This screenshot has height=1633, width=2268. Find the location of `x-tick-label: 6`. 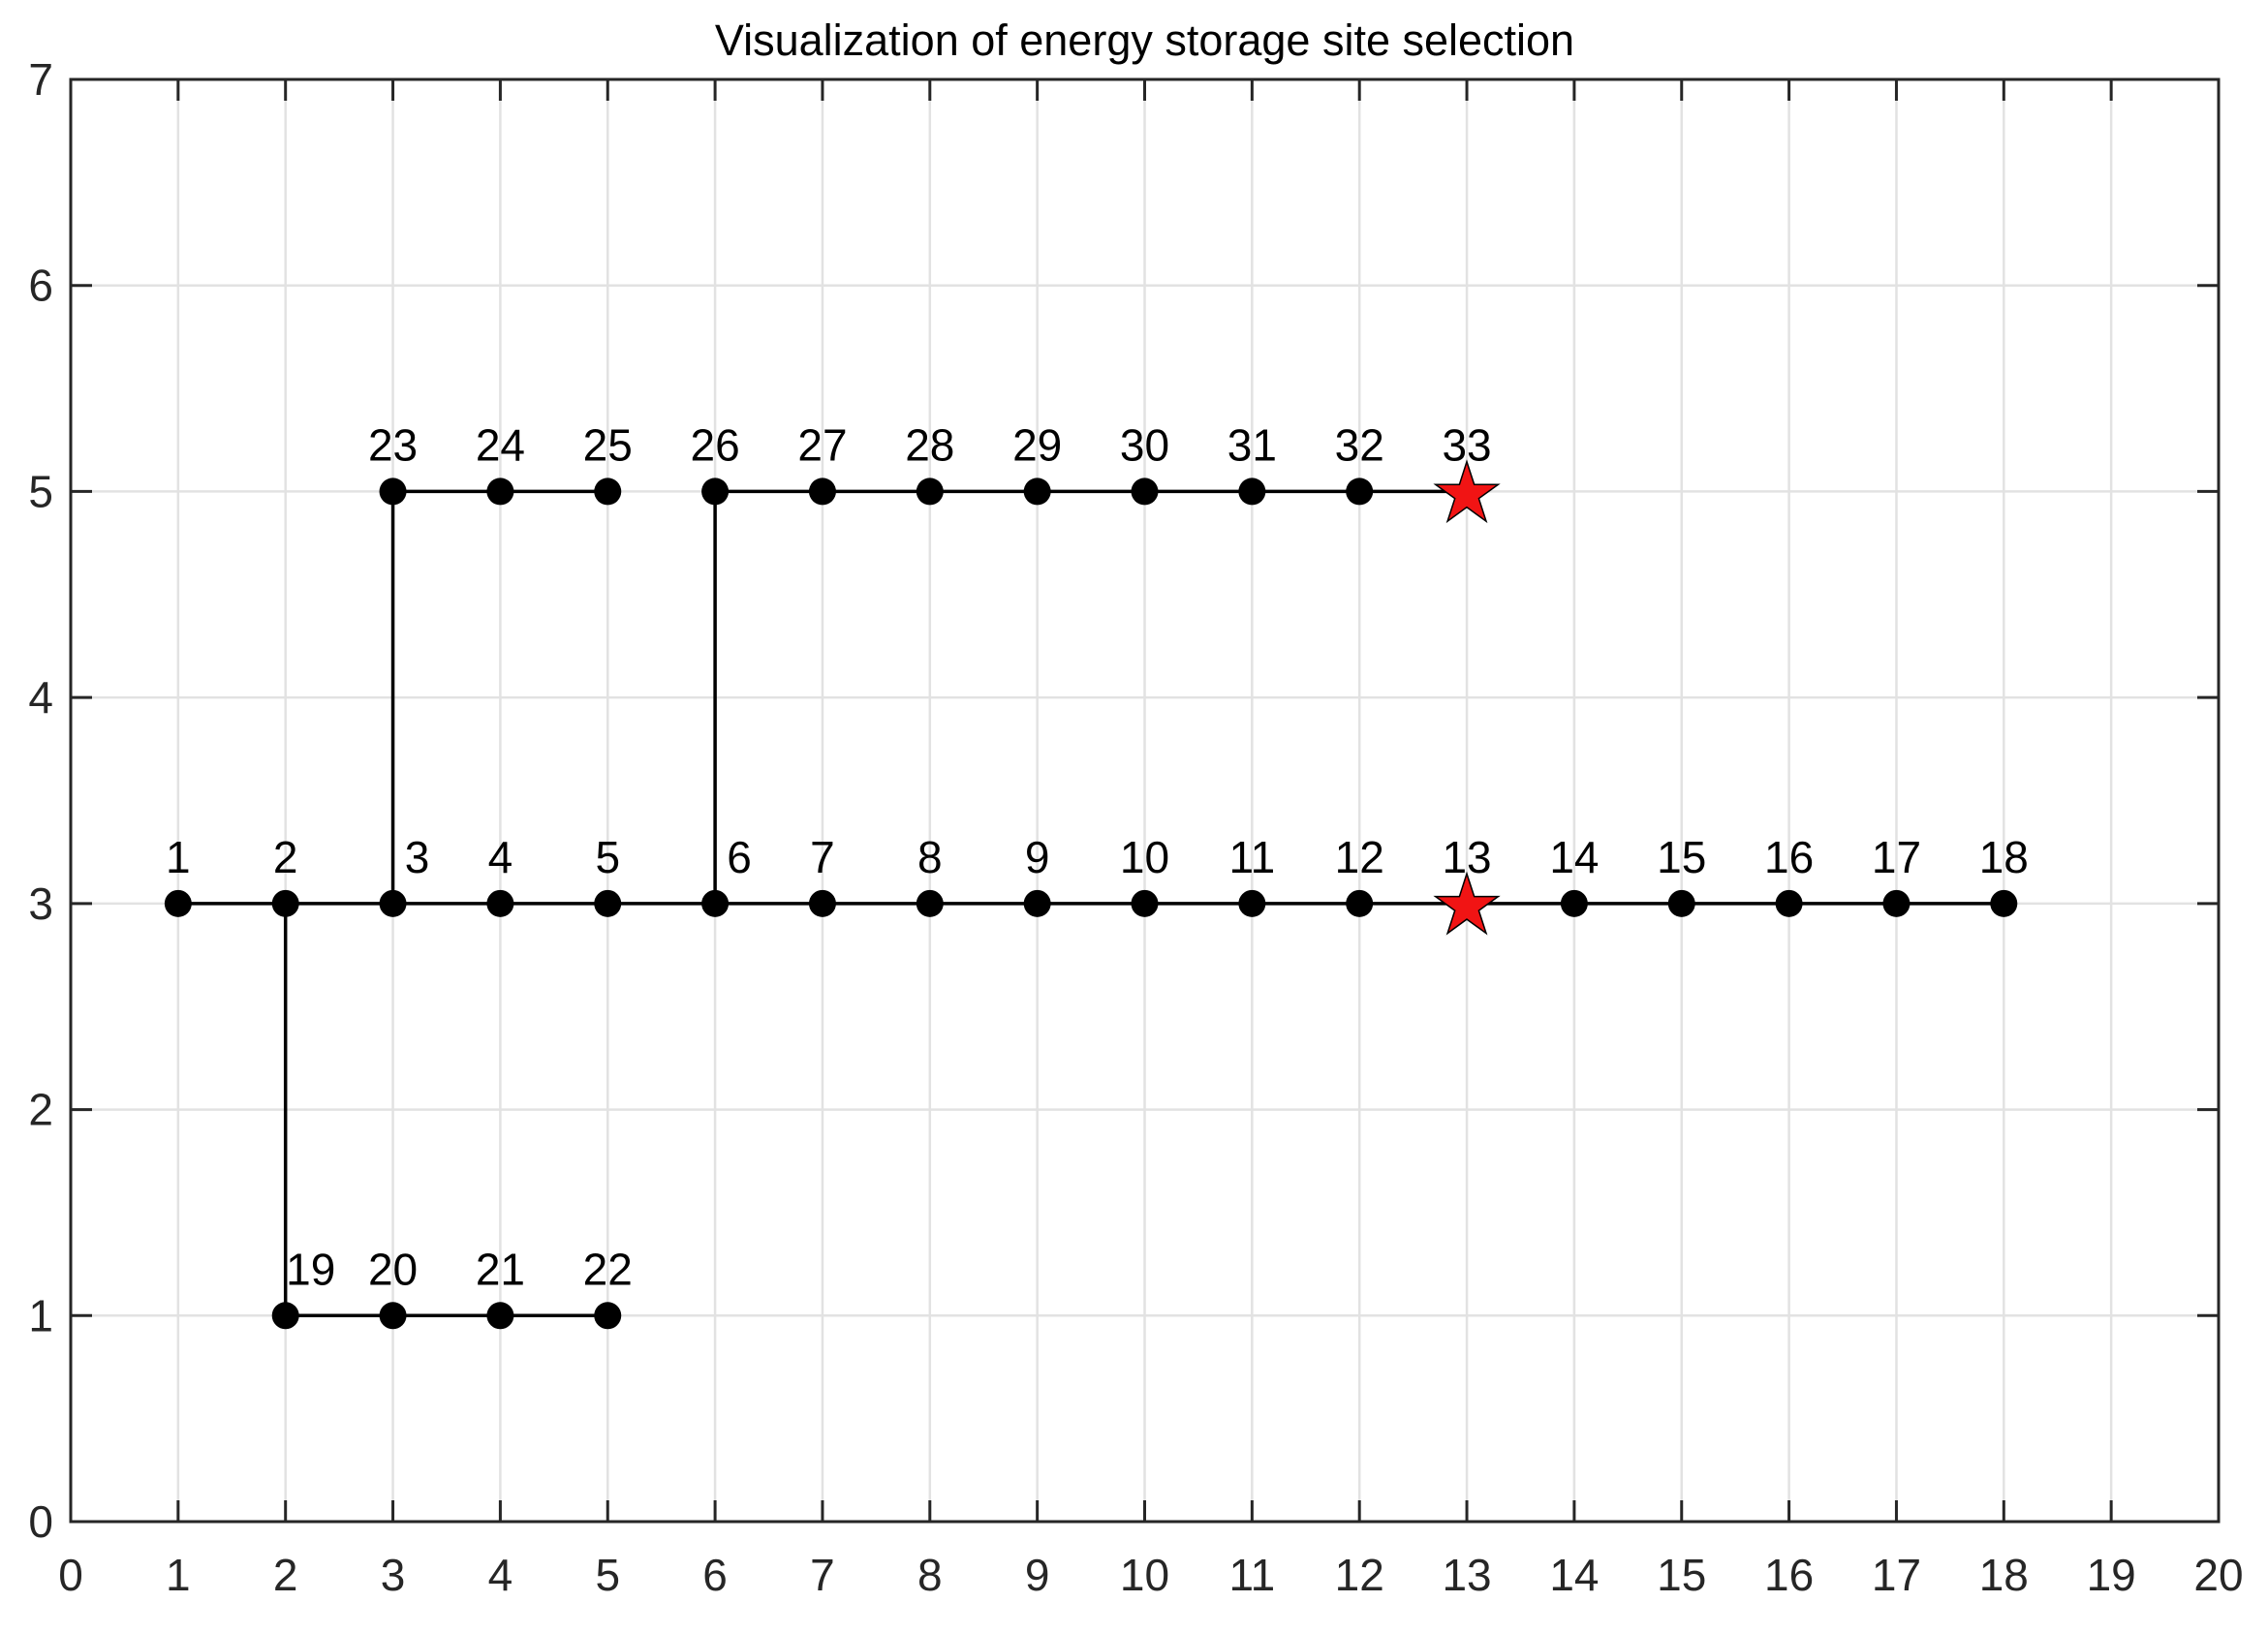

x-tick-label: 6 is located at coordinates (715, 1575).